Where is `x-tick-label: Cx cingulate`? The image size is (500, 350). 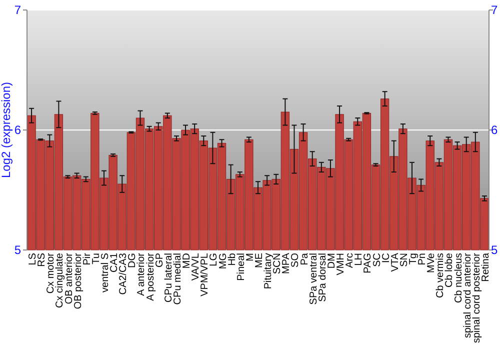 x-tick-label: Cx cingulate is located at coordinates (60, 280).